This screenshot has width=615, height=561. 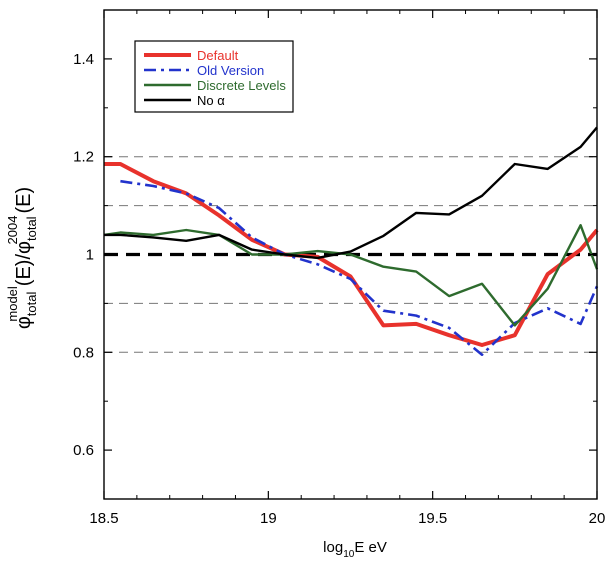 I want to click on y-axis-label: φtotalmodel(E)/φtotal2004(E), so click(x=22, y=258).